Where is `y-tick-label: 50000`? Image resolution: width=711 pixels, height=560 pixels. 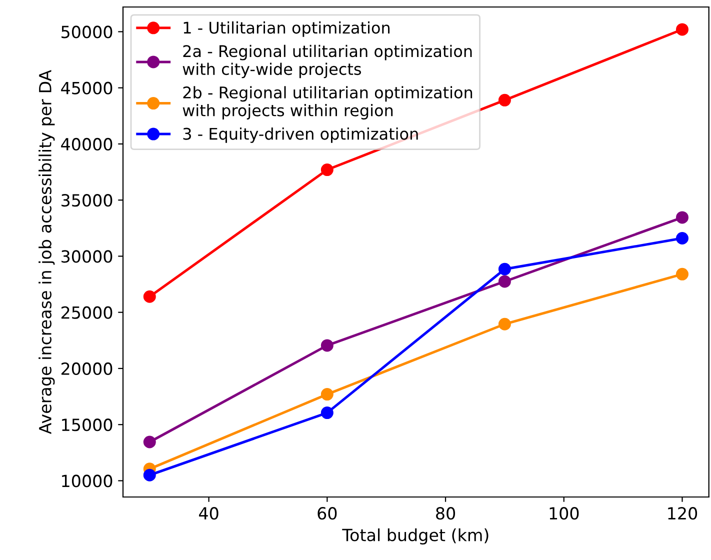
y-tick-label: 50000 is located at coordinates (87, 32).